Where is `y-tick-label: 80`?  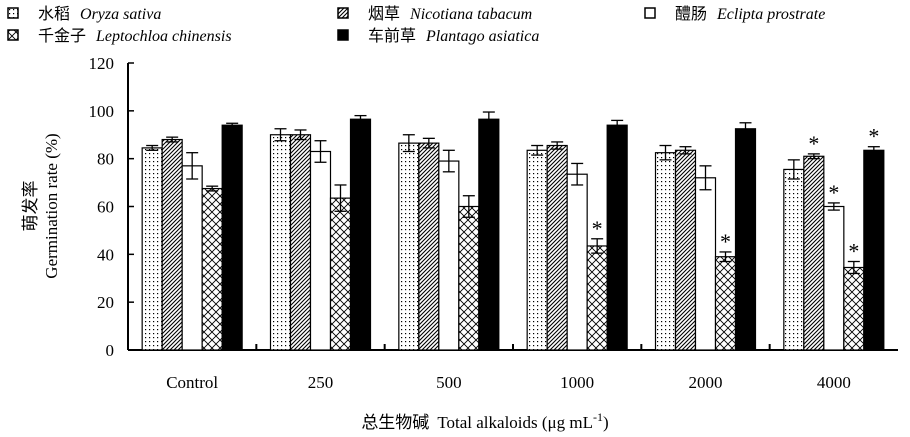
y-tick-label: 80 is located at coordinates (105, 159).